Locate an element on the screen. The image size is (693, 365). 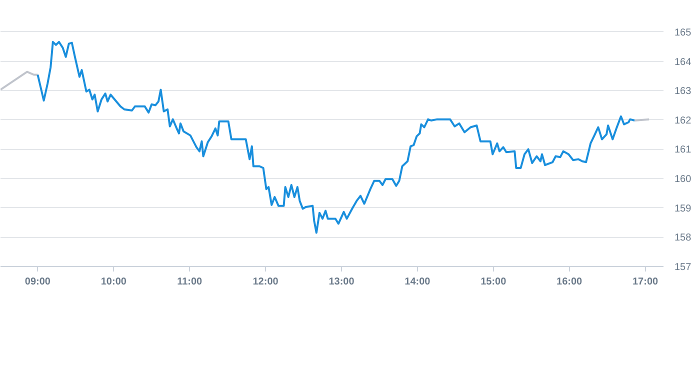
x-tick-label: 12:00 is located at coordinates (265, 282).